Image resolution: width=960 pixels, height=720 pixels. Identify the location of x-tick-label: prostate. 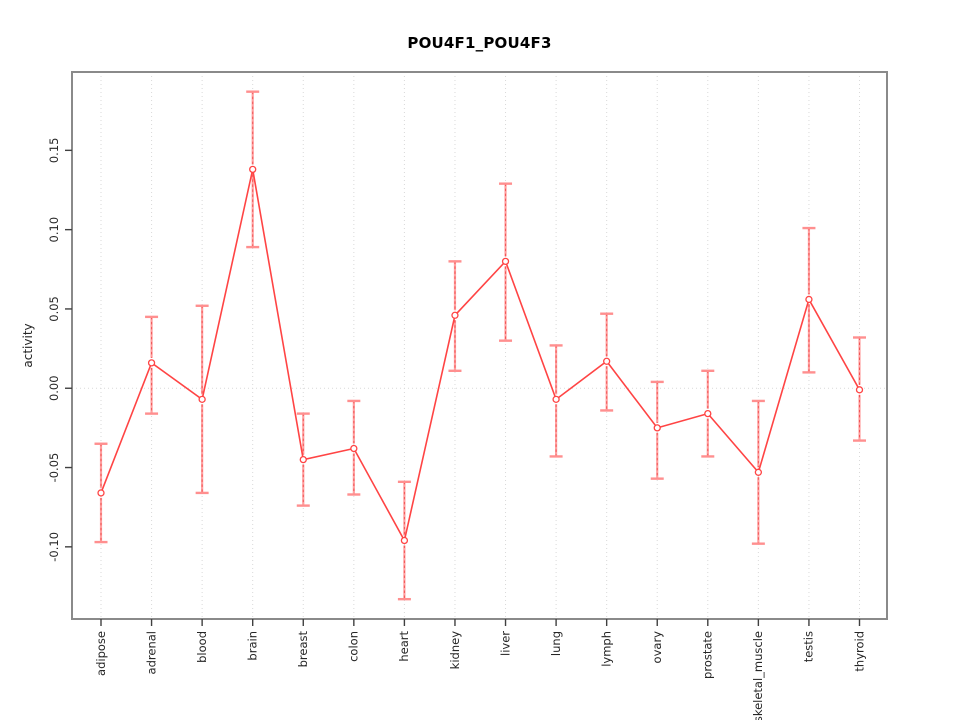
(708, 655).